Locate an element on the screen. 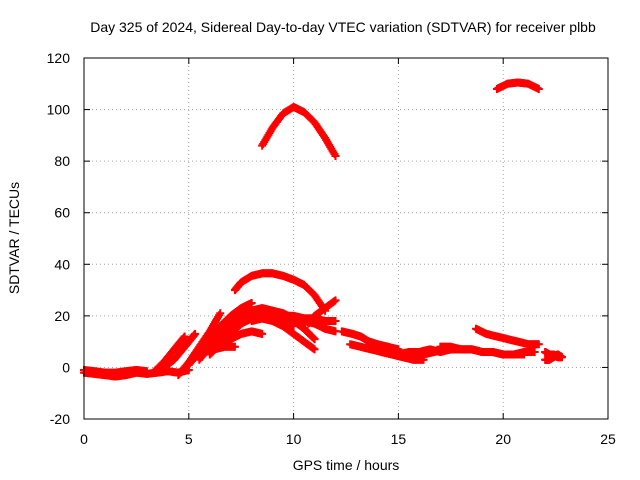  y-tick-label: 80 is located at coordinates (62, 161).